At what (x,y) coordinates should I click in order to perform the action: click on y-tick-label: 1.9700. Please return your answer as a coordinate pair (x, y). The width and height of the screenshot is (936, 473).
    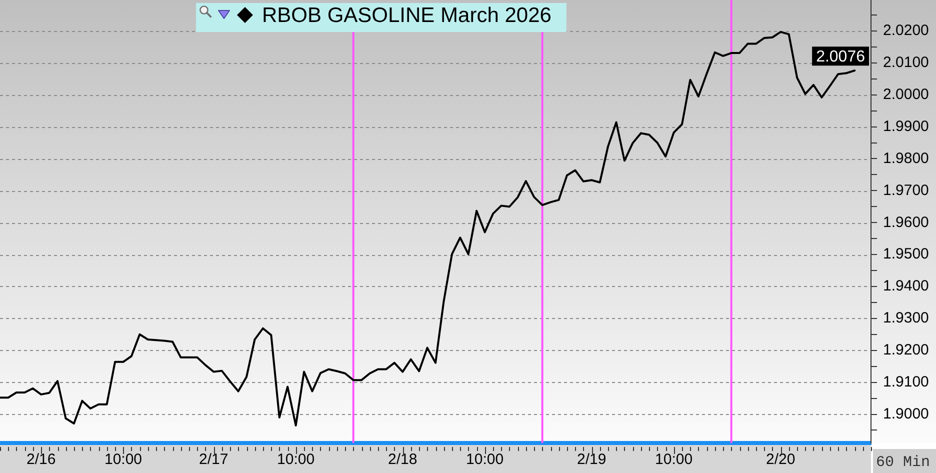
    Looking at the image, I should click on (906, 190).